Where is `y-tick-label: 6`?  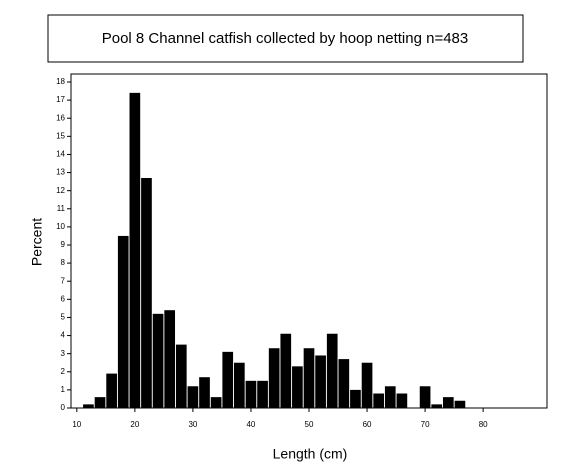 y-tick-label: 6 is located at coordinates (63, 298).